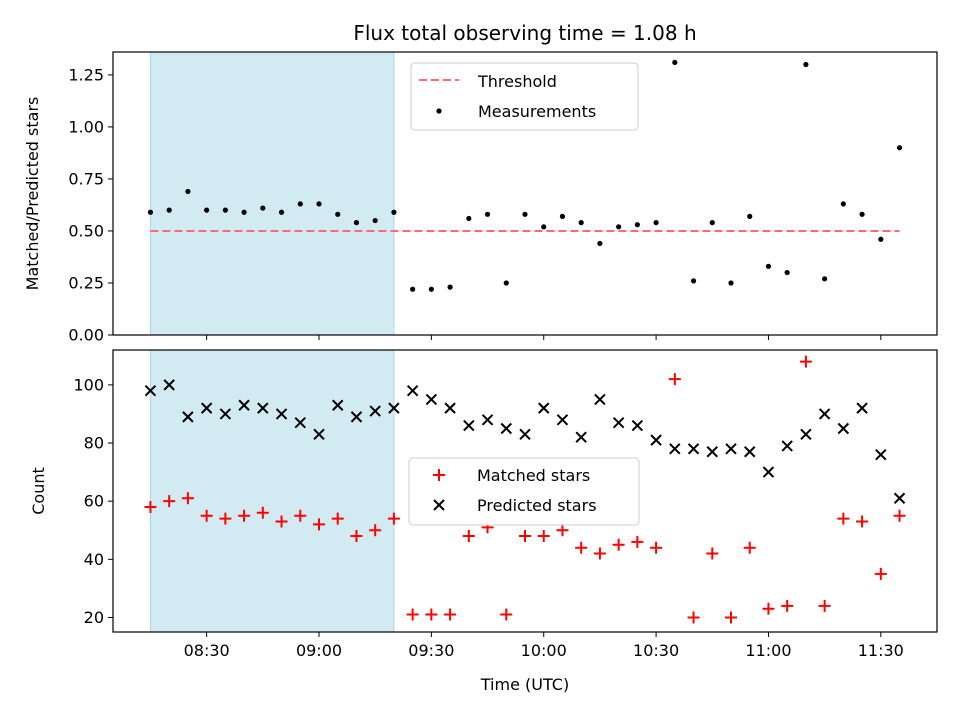  I want to click on legend-box, so click(524, 96).